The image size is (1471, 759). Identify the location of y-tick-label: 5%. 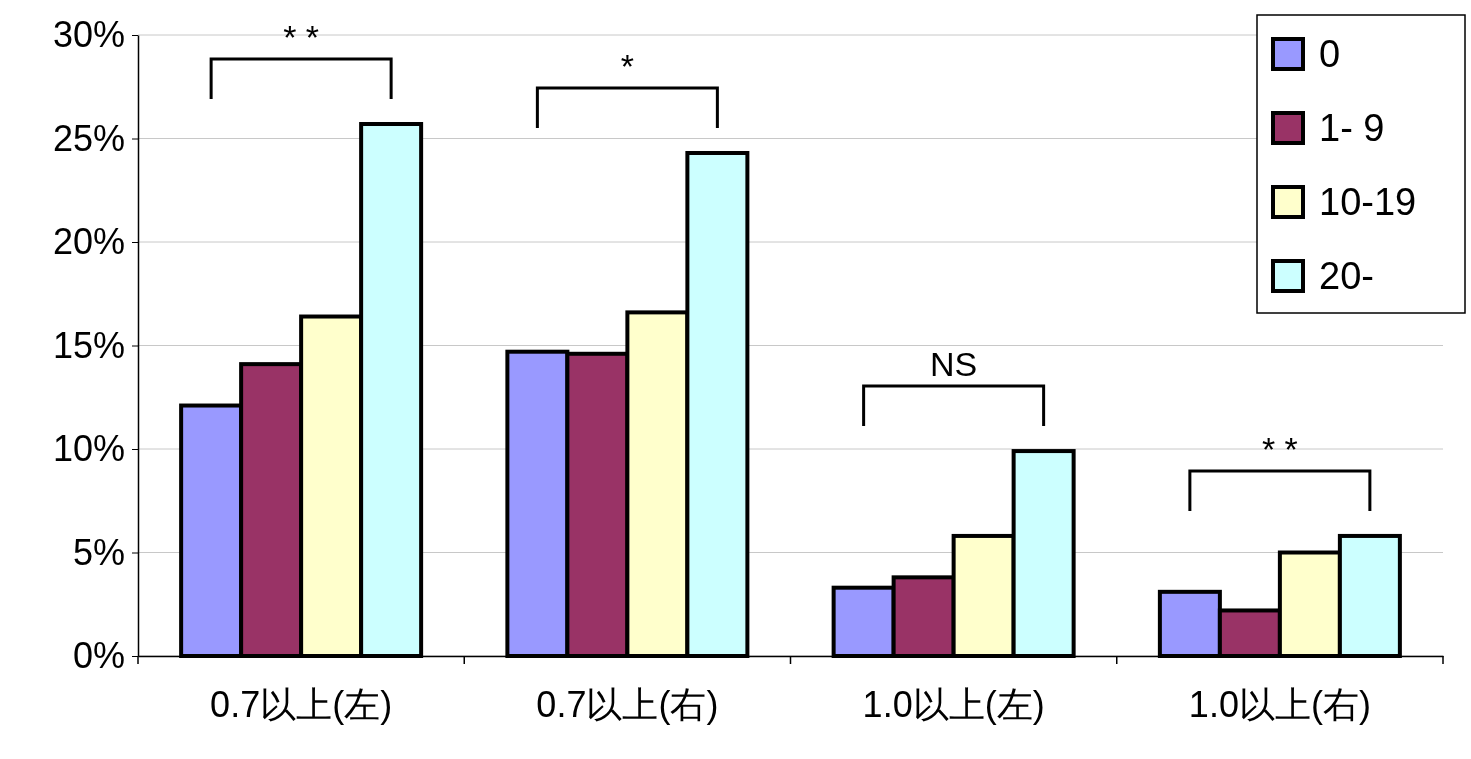
(98, 552).